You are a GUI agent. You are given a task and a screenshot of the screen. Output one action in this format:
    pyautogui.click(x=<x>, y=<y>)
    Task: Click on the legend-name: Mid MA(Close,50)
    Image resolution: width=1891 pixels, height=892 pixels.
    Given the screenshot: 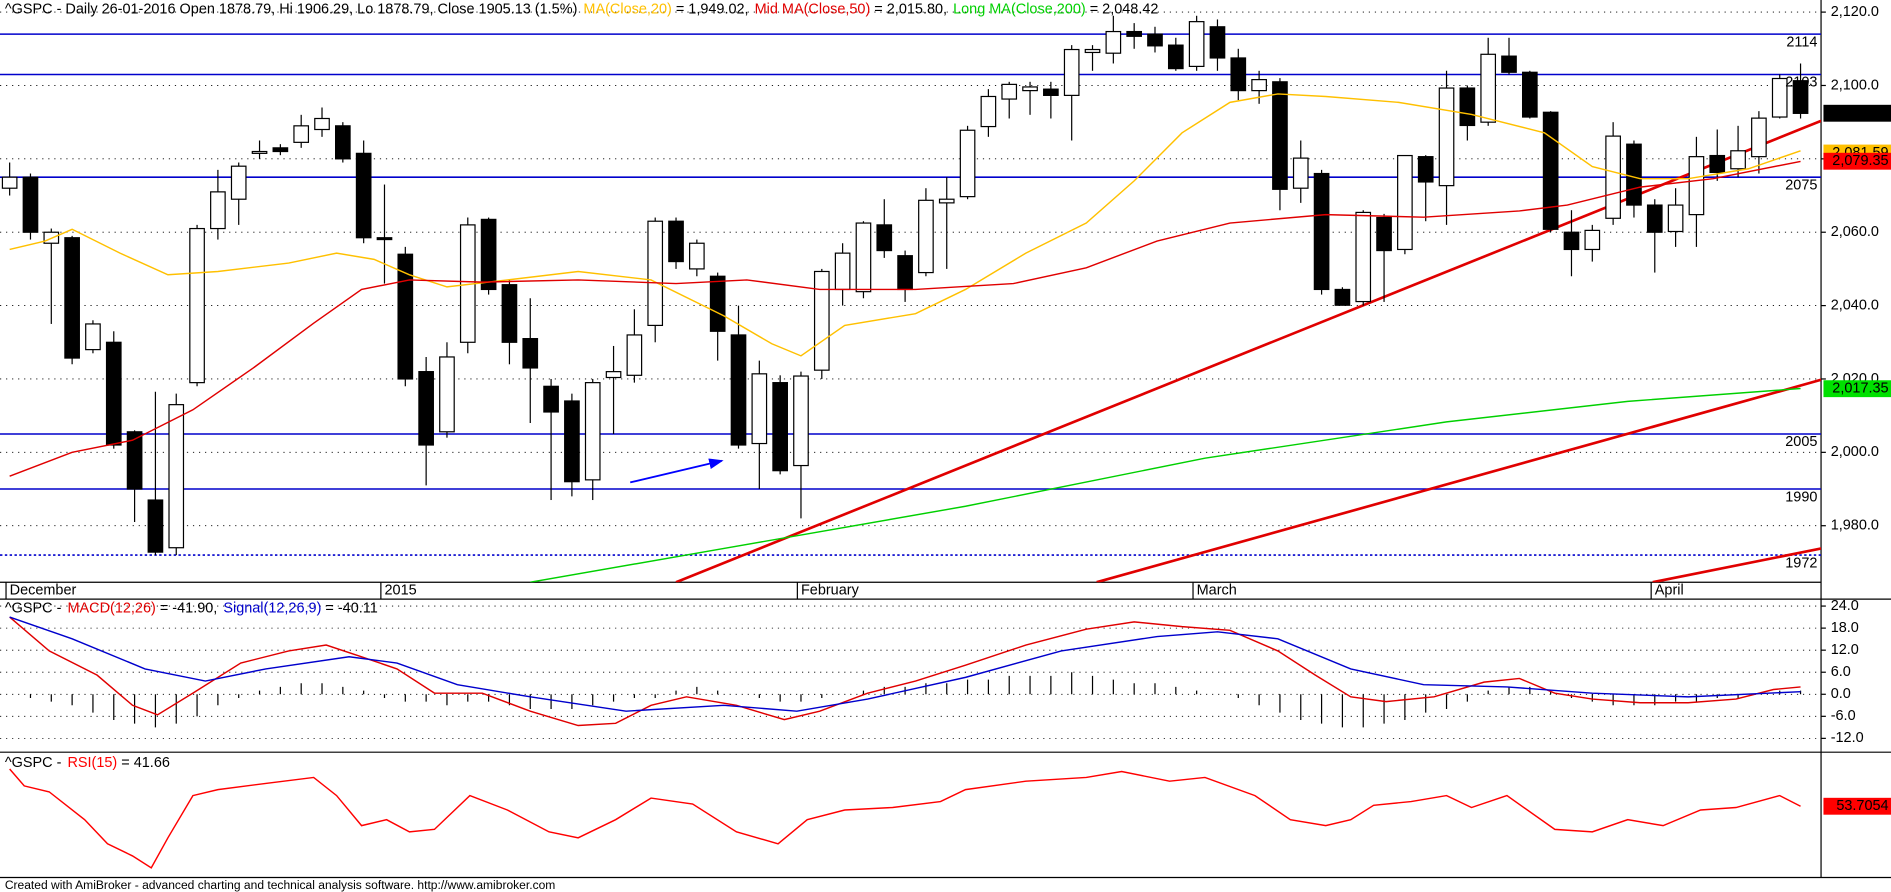 What is the action you would take?
    pyautogui.click(x=813, y=9)
    